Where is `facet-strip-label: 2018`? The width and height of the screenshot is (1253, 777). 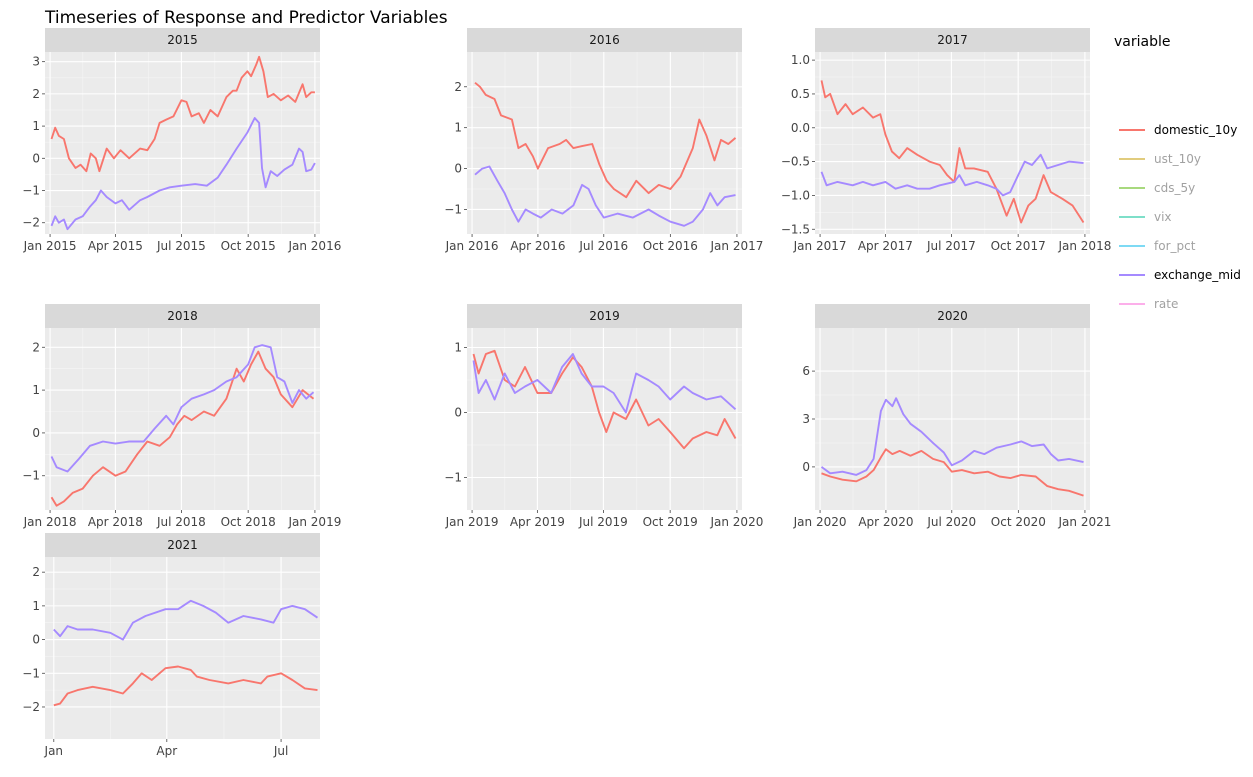
facet-strip-label: 2018 is located at coordinates (182, 316).